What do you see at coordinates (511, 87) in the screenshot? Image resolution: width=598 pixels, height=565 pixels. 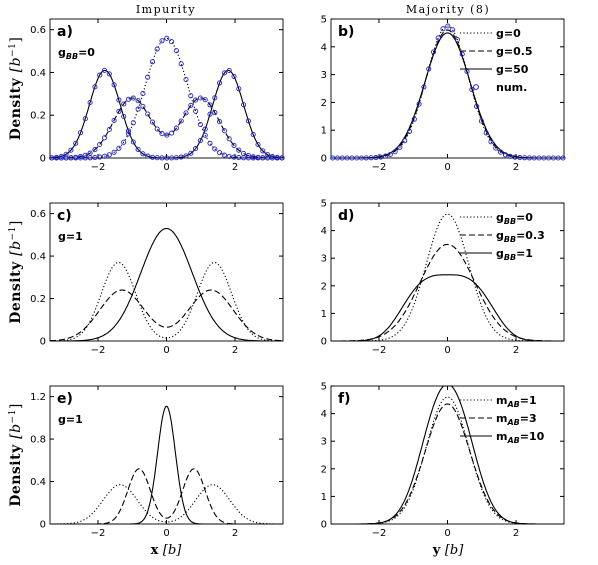 I see `legend-entry: num.` at bounding box center [511, 87].